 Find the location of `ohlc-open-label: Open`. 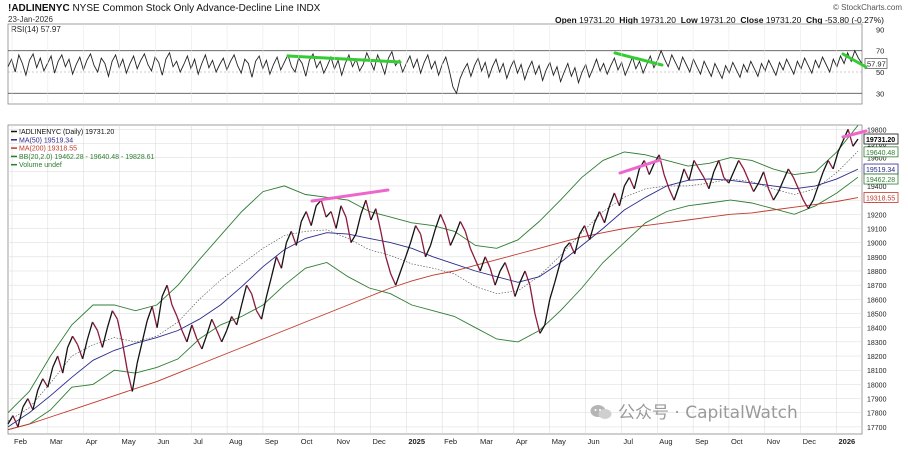

ohlc-open-label: Open is located at coordinates (566, 20).